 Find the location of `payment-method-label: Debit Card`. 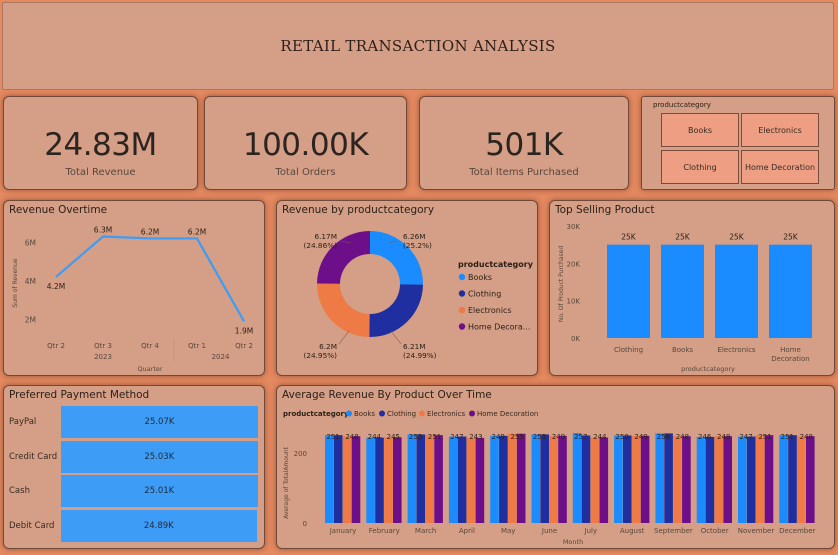

payment-method-label: Debit Card is located at coordinates (32, 525).